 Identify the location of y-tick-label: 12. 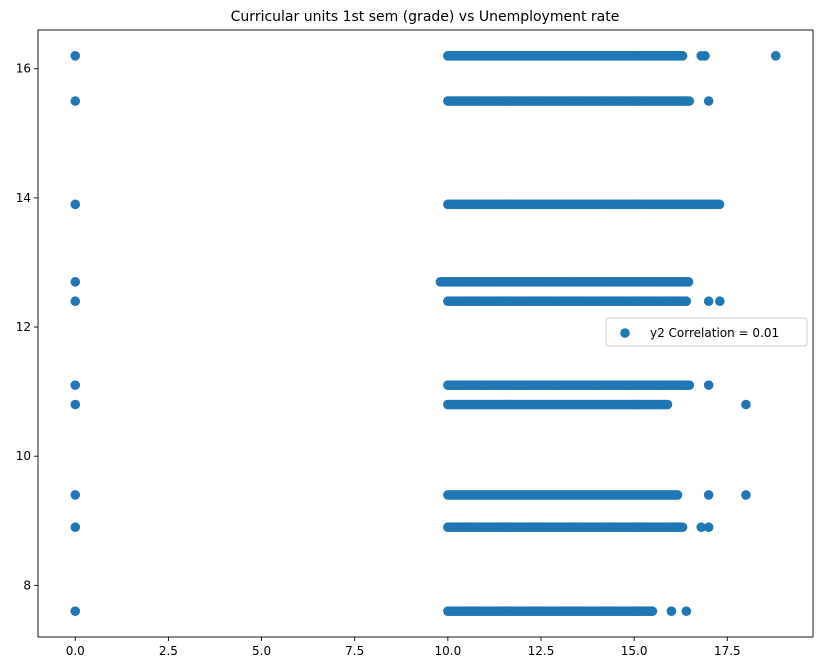
(23, 327).